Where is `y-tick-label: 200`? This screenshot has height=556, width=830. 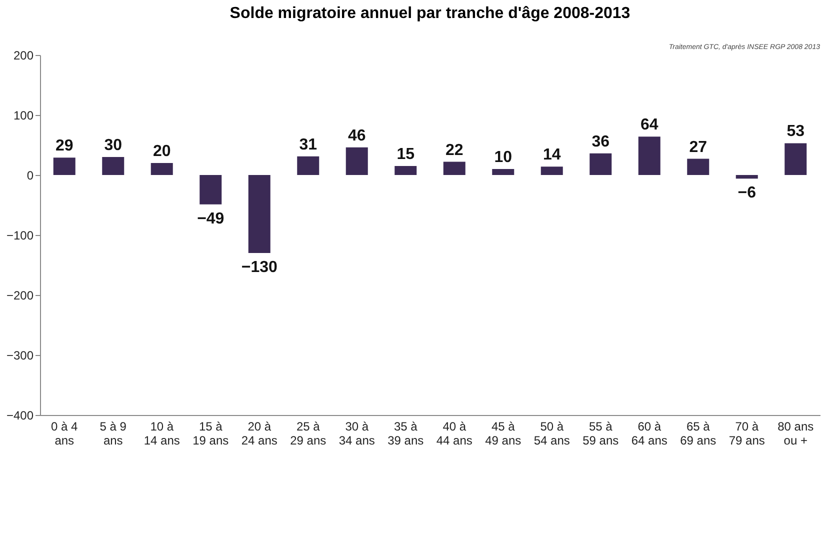
y-tick-label: 200 is located at coordinates (23, 55).